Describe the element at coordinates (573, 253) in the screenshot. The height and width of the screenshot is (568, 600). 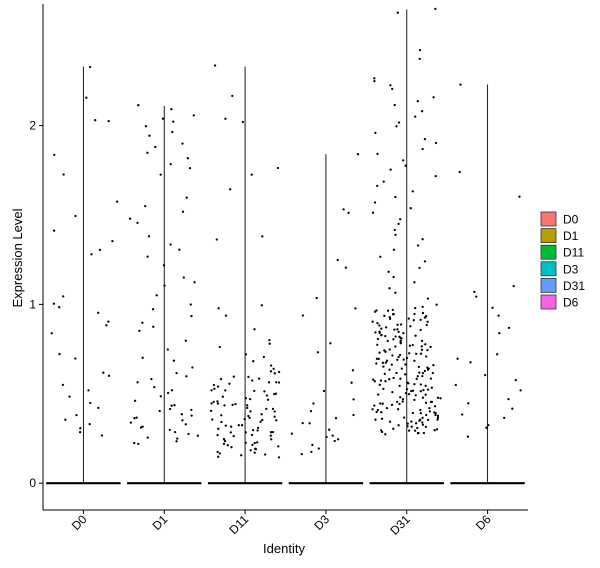
I see `legend-label-d11: D11` at that location.